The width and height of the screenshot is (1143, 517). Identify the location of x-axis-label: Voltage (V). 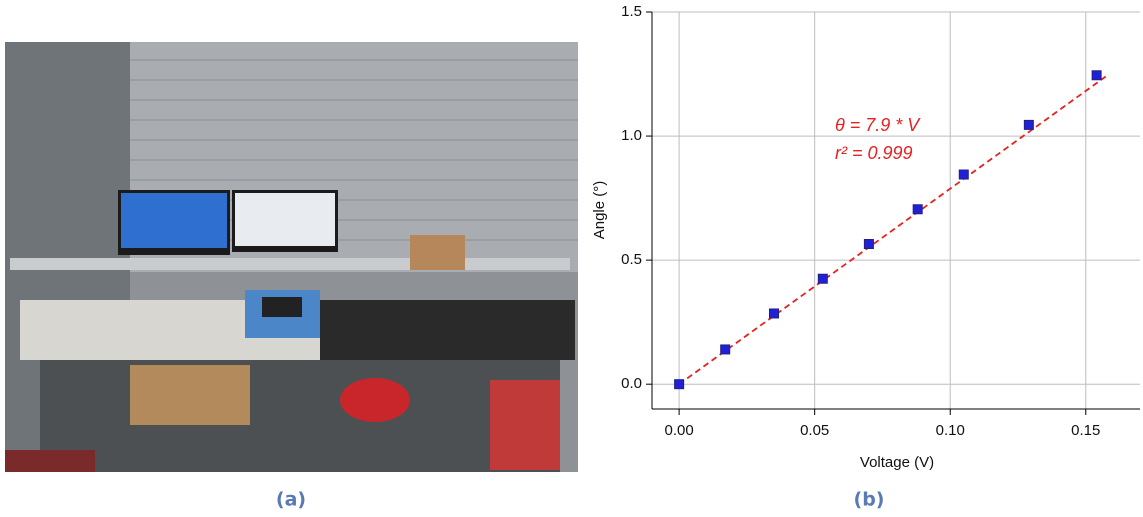
(897, 462).